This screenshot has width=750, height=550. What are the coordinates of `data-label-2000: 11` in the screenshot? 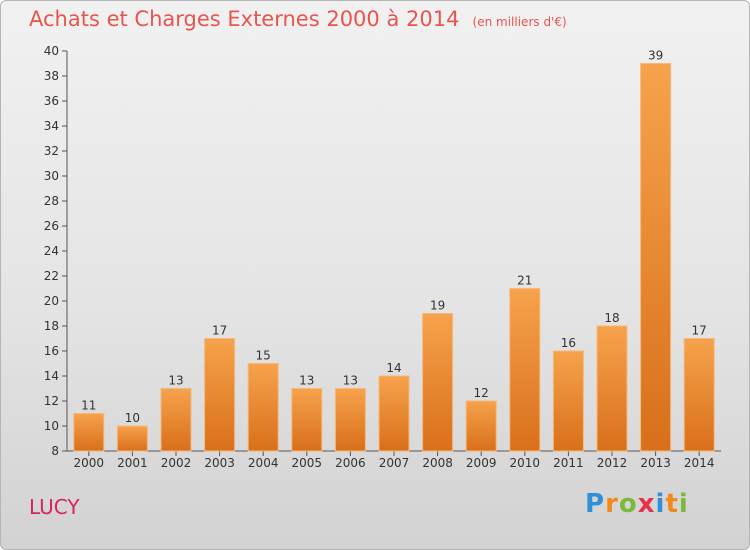 It's located at (88, 406).